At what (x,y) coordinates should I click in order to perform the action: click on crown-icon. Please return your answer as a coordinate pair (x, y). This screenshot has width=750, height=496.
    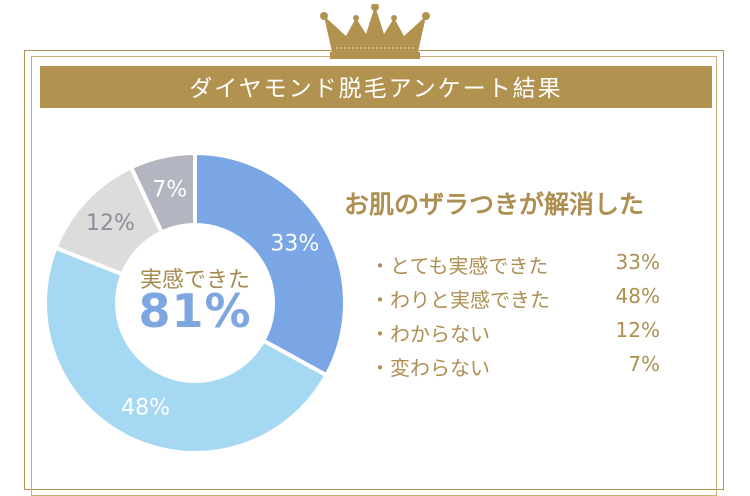
    Looking at the image, I should click on (375, 31).